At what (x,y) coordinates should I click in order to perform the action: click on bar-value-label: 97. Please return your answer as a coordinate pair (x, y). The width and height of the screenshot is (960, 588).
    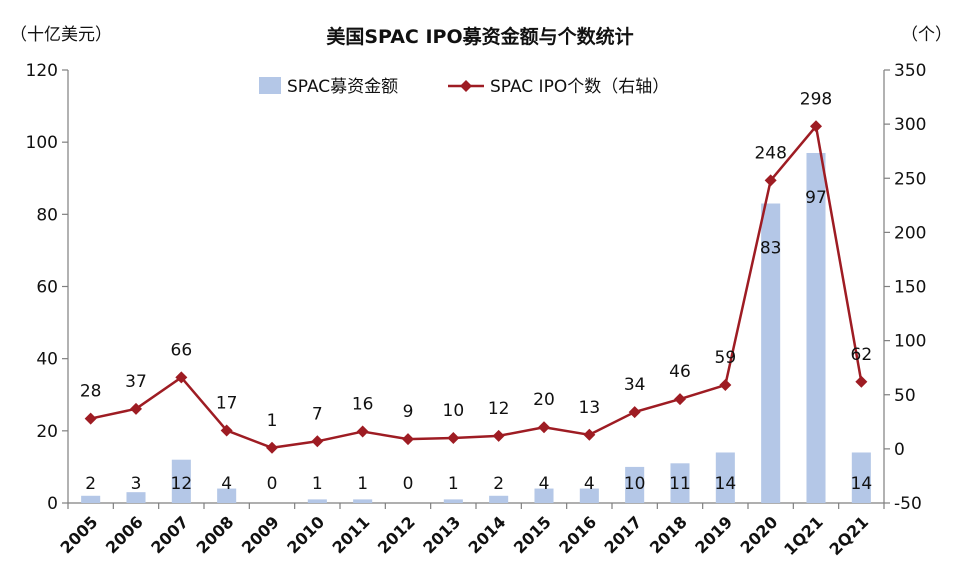
    Looking at the image, I should click on (816, 198).